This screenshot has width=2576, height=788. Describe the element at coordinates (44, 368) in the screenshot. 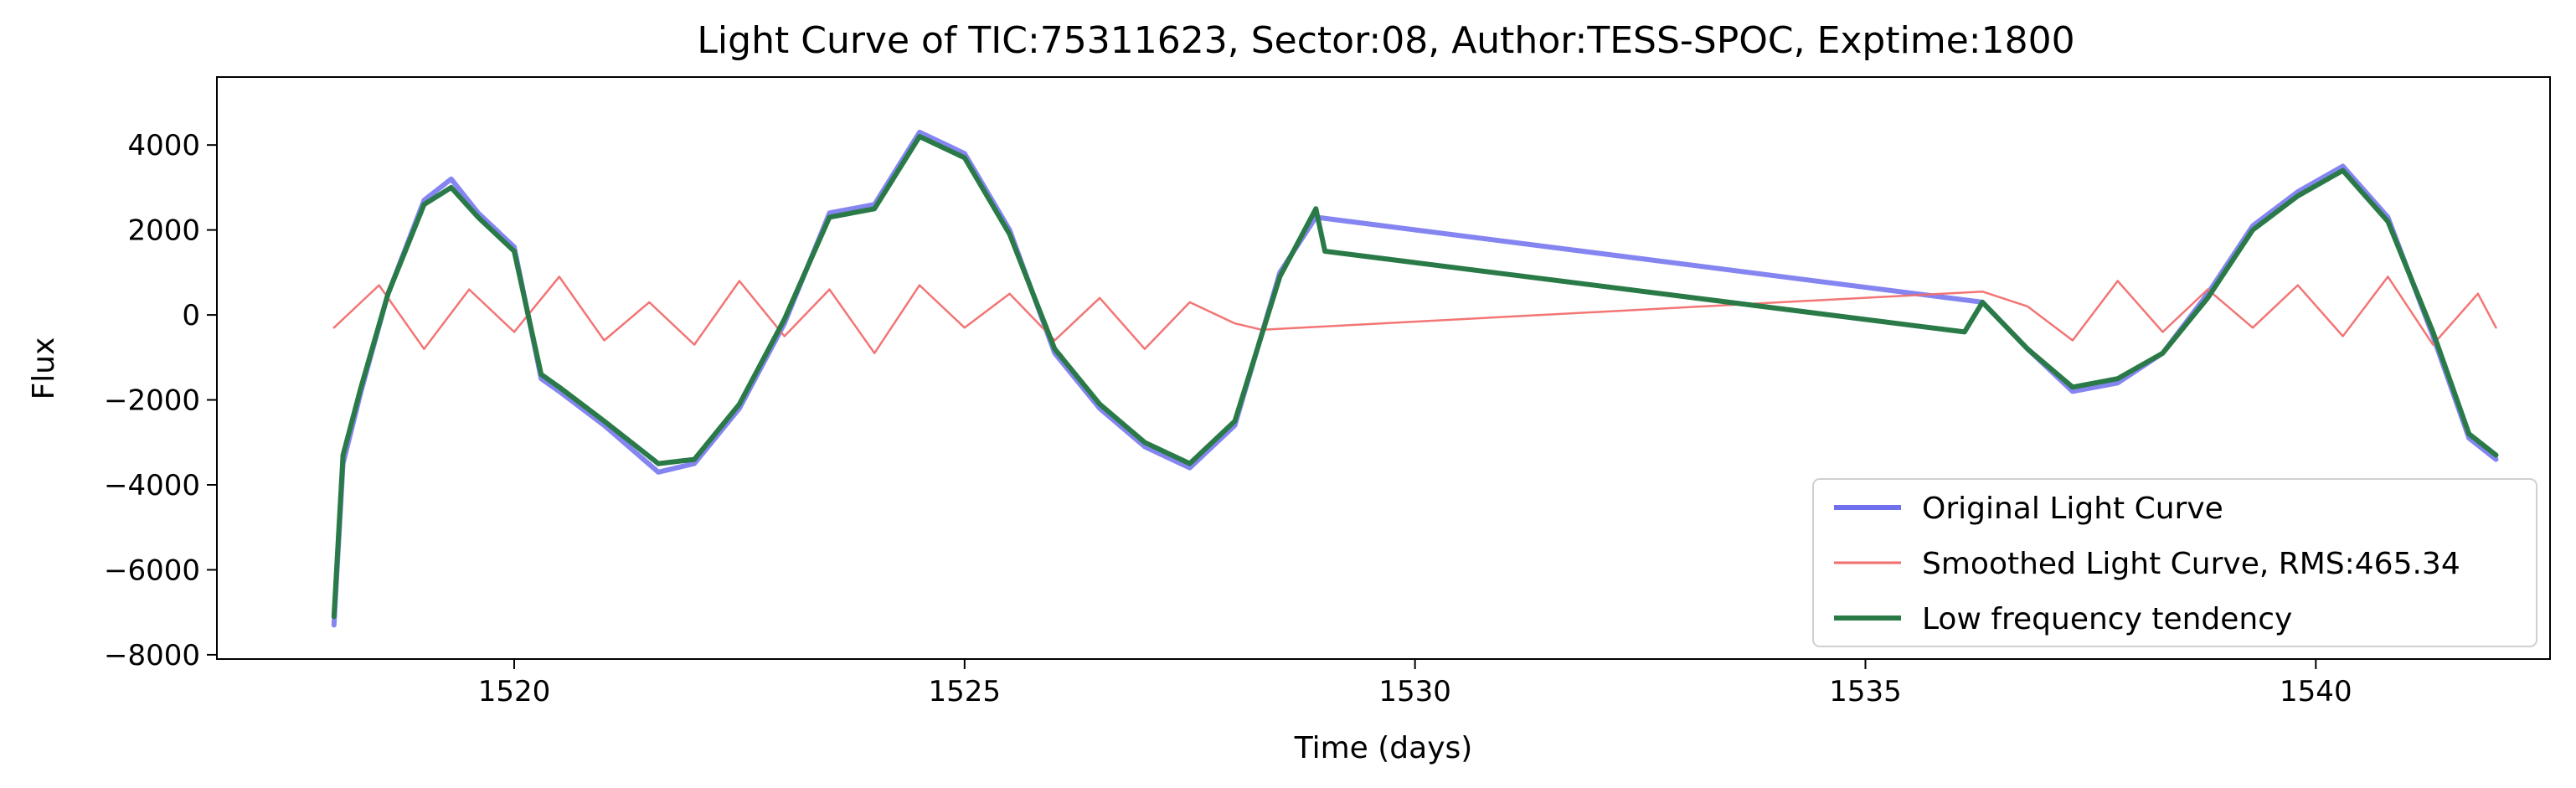

I see `y-axis-label: Flux` at that location.